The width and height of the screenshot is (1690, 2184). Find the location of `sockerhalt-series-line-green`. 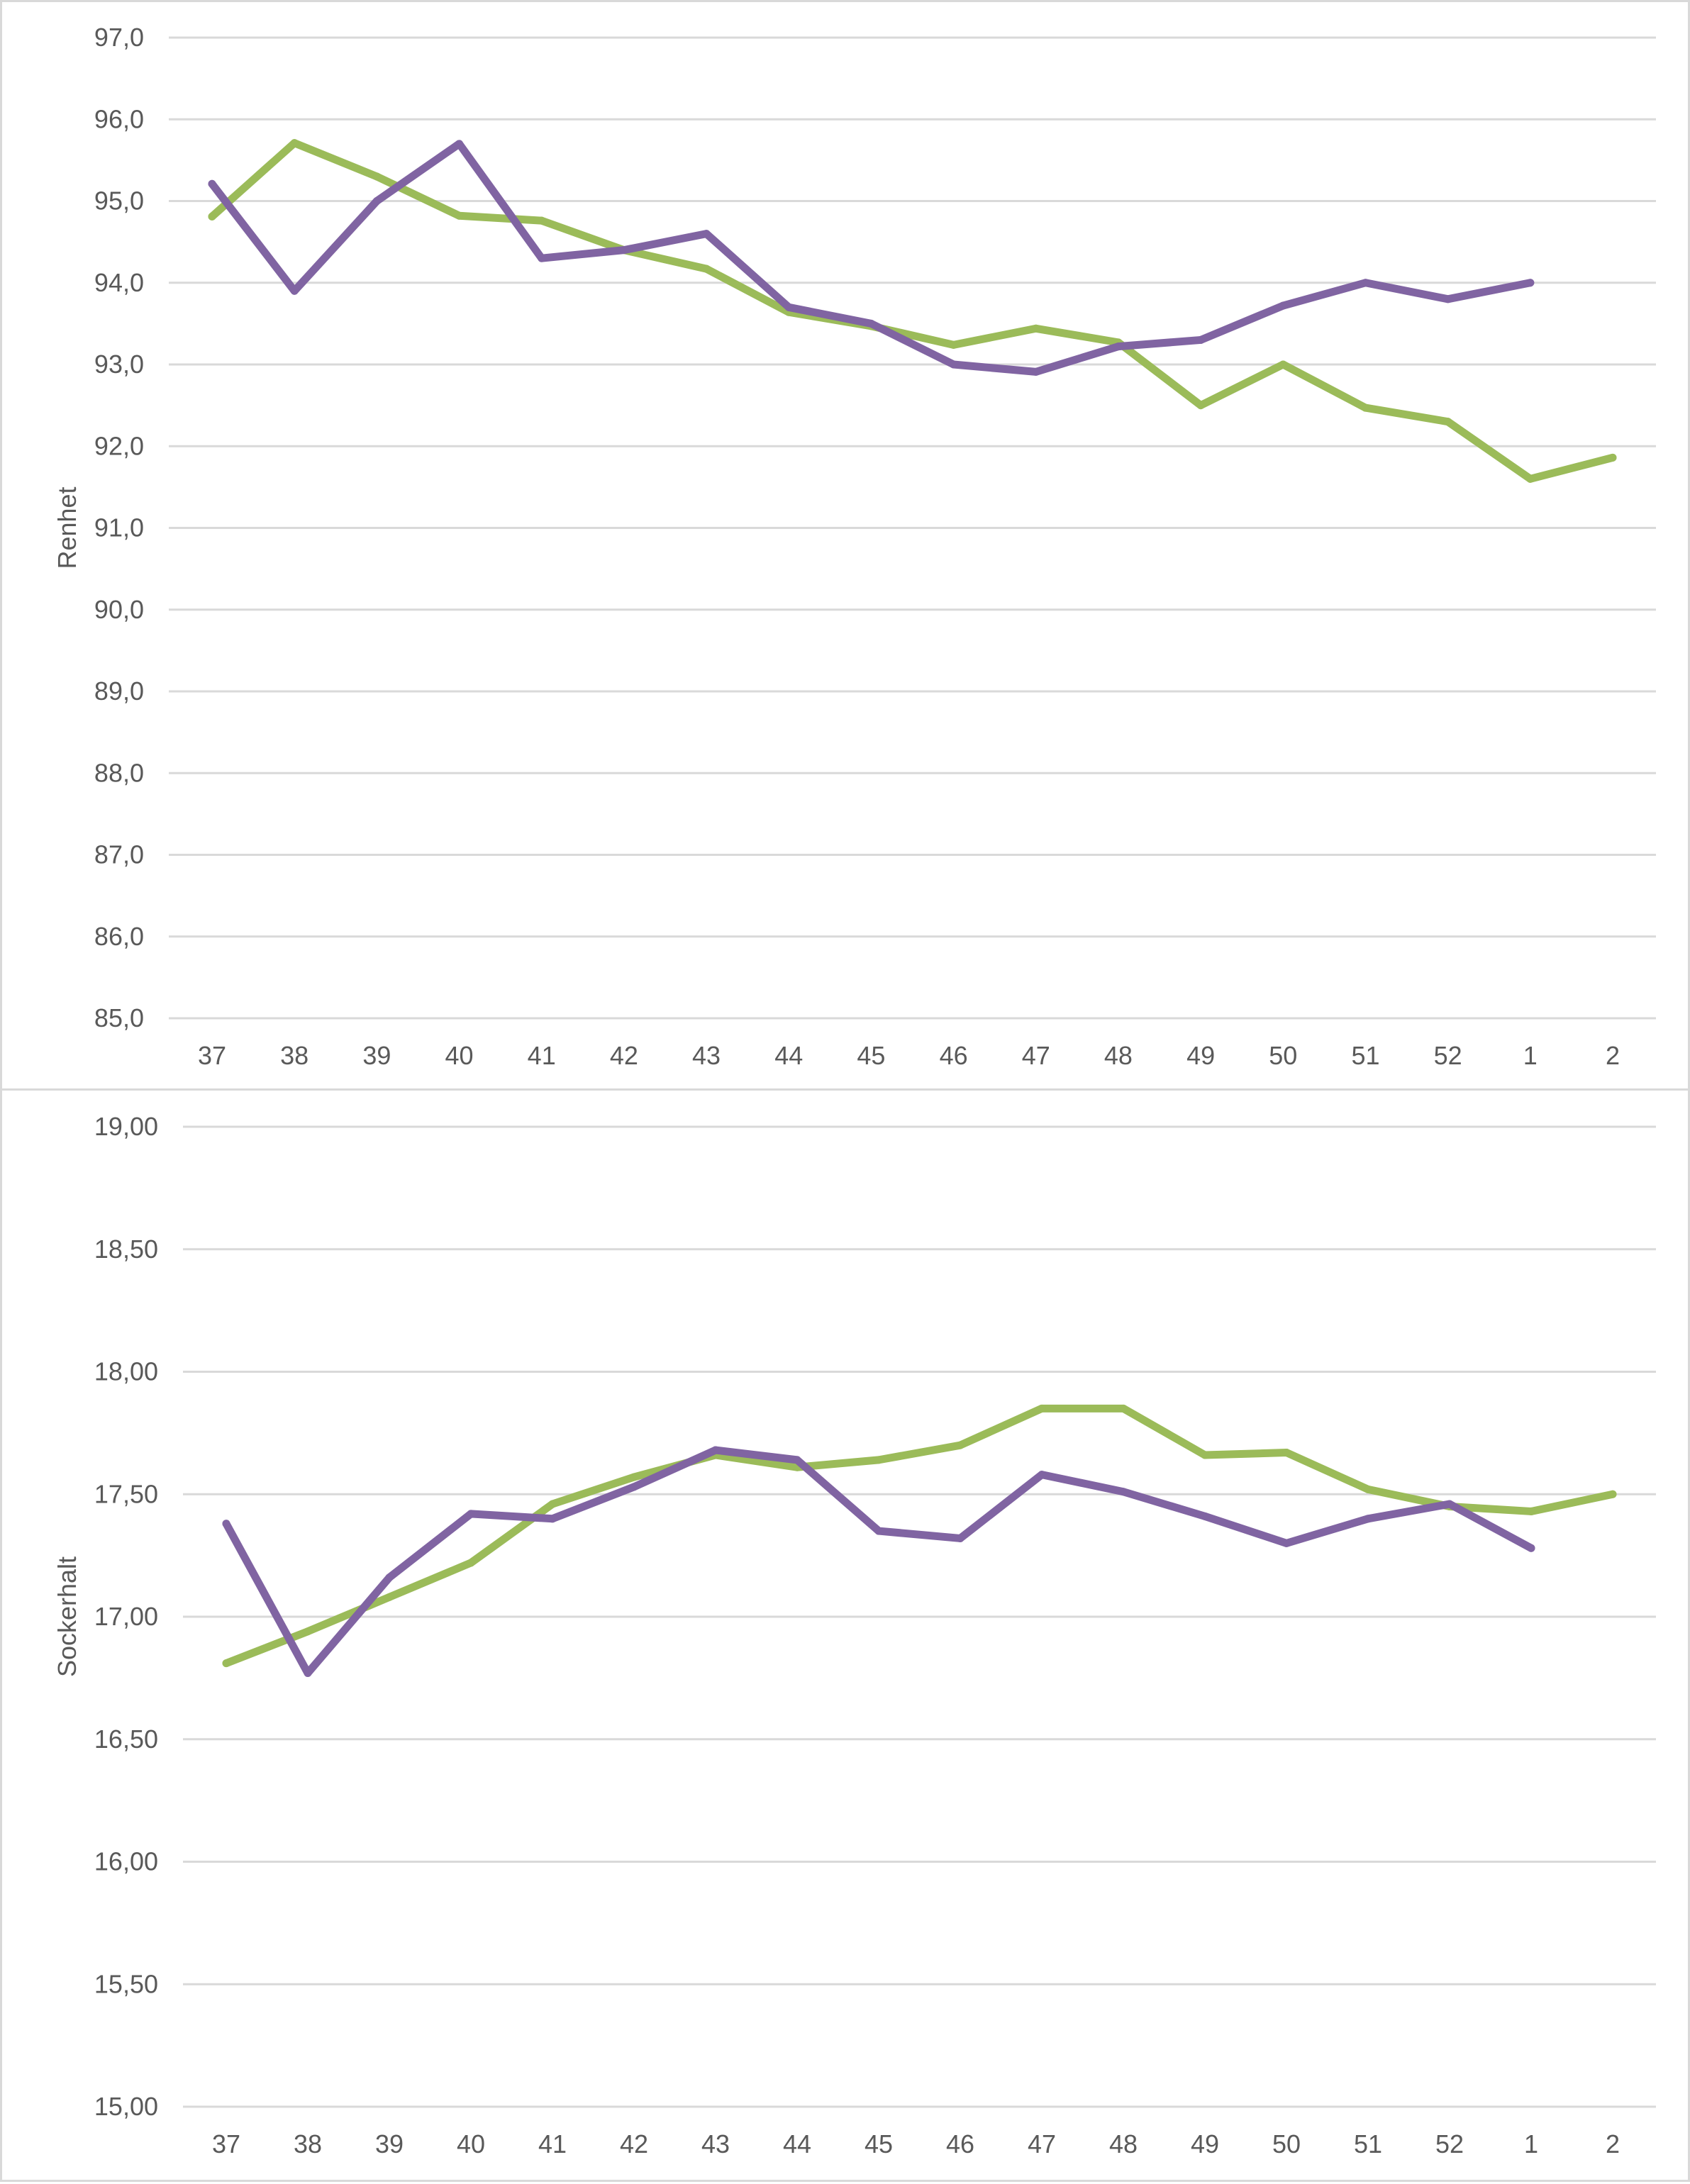

sockerhalt-series-line-green is located at coordinates (919, 1536).